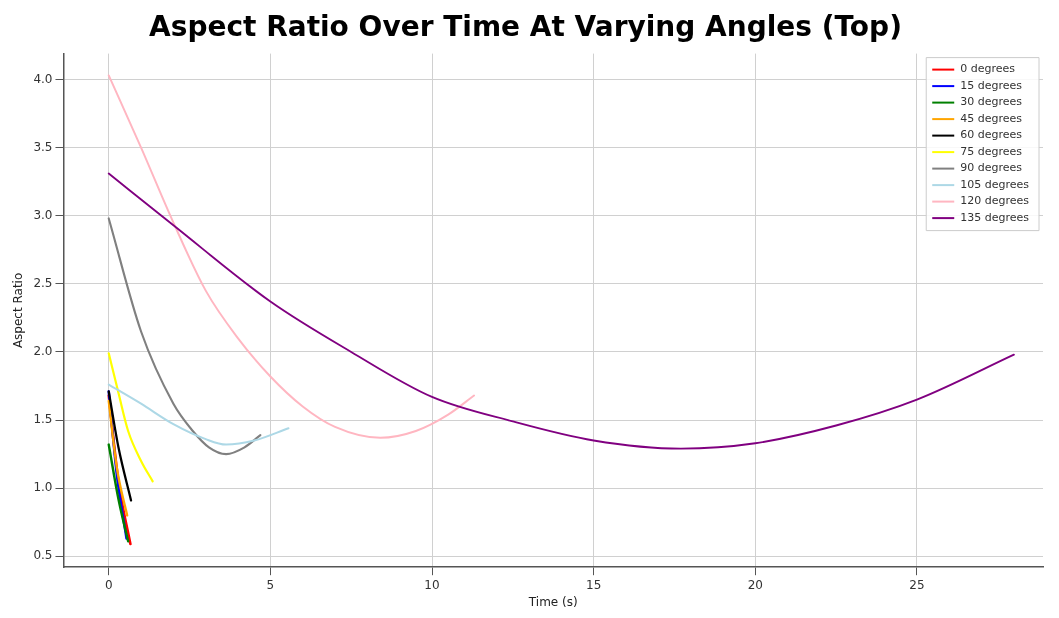 The image size is (1059, 618). I want to click on y-tick-label: 1.5, so click(43, 419).